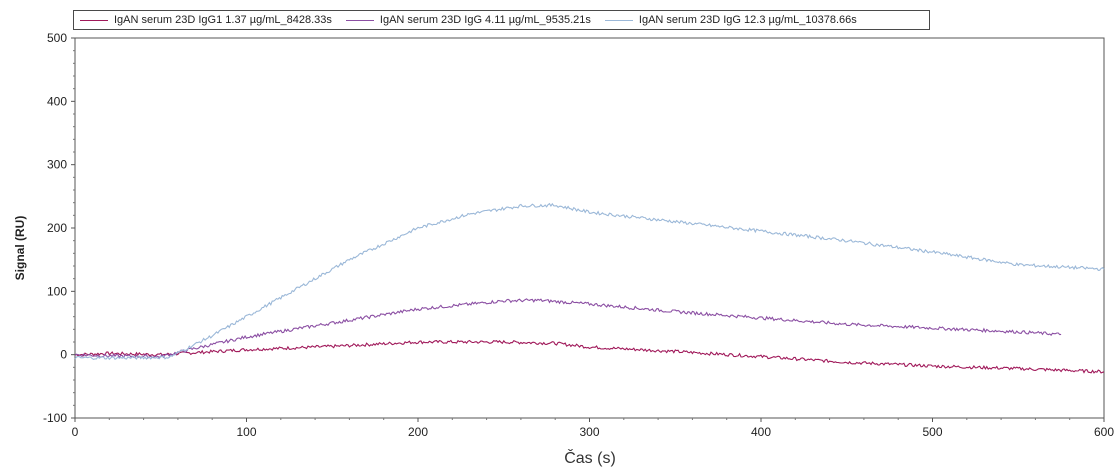 This screenshot has height=470, width=1117. Describe the element at coordinates (57, 101) in the screenshot. I see `y-tick-label: 400` at that location.